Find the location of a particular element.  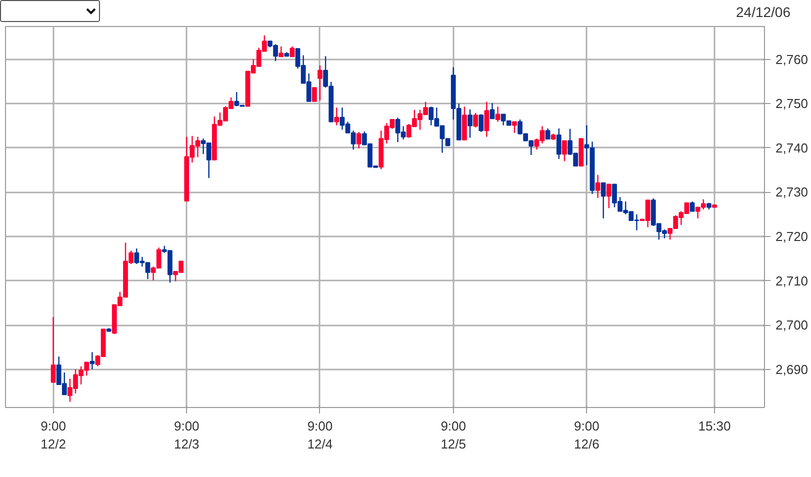

y-tick-label: 2,760 is located at coordinates (792, 59).